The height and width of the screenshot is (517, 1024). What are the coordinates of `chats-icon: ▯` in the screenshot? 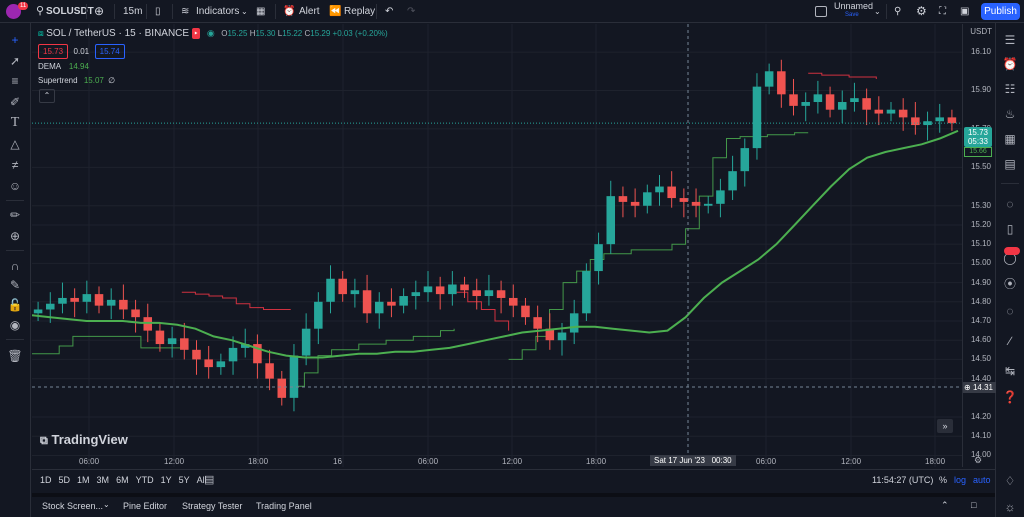 It's located at (1010, 229).